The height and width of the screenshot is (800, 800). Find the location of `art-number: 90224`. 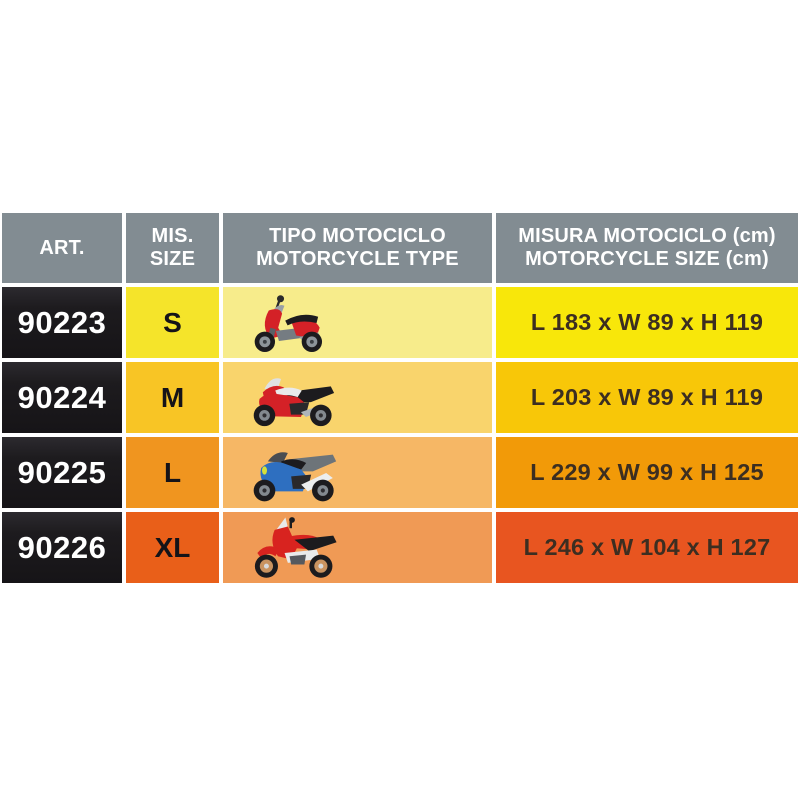

art-number: 90224 is located at coordinates (62, 397).